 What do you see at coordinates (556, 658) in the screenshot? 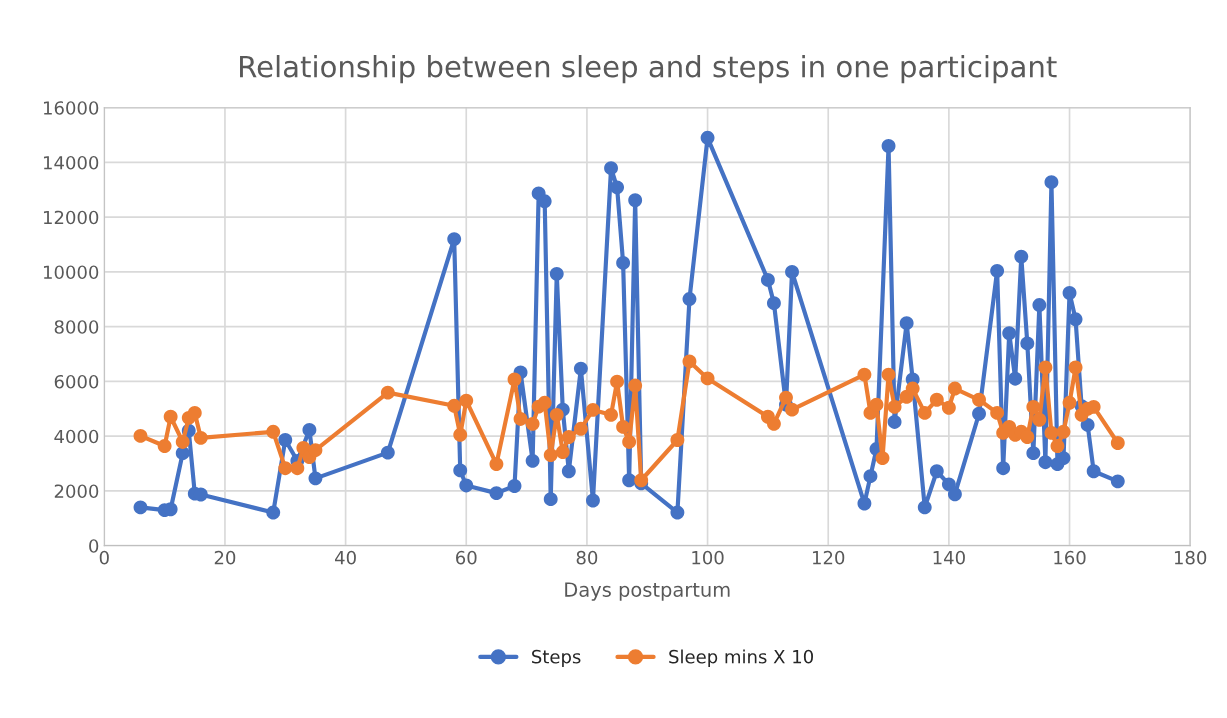
I see `legend-label: Steps` at bounding box center [556, 658].